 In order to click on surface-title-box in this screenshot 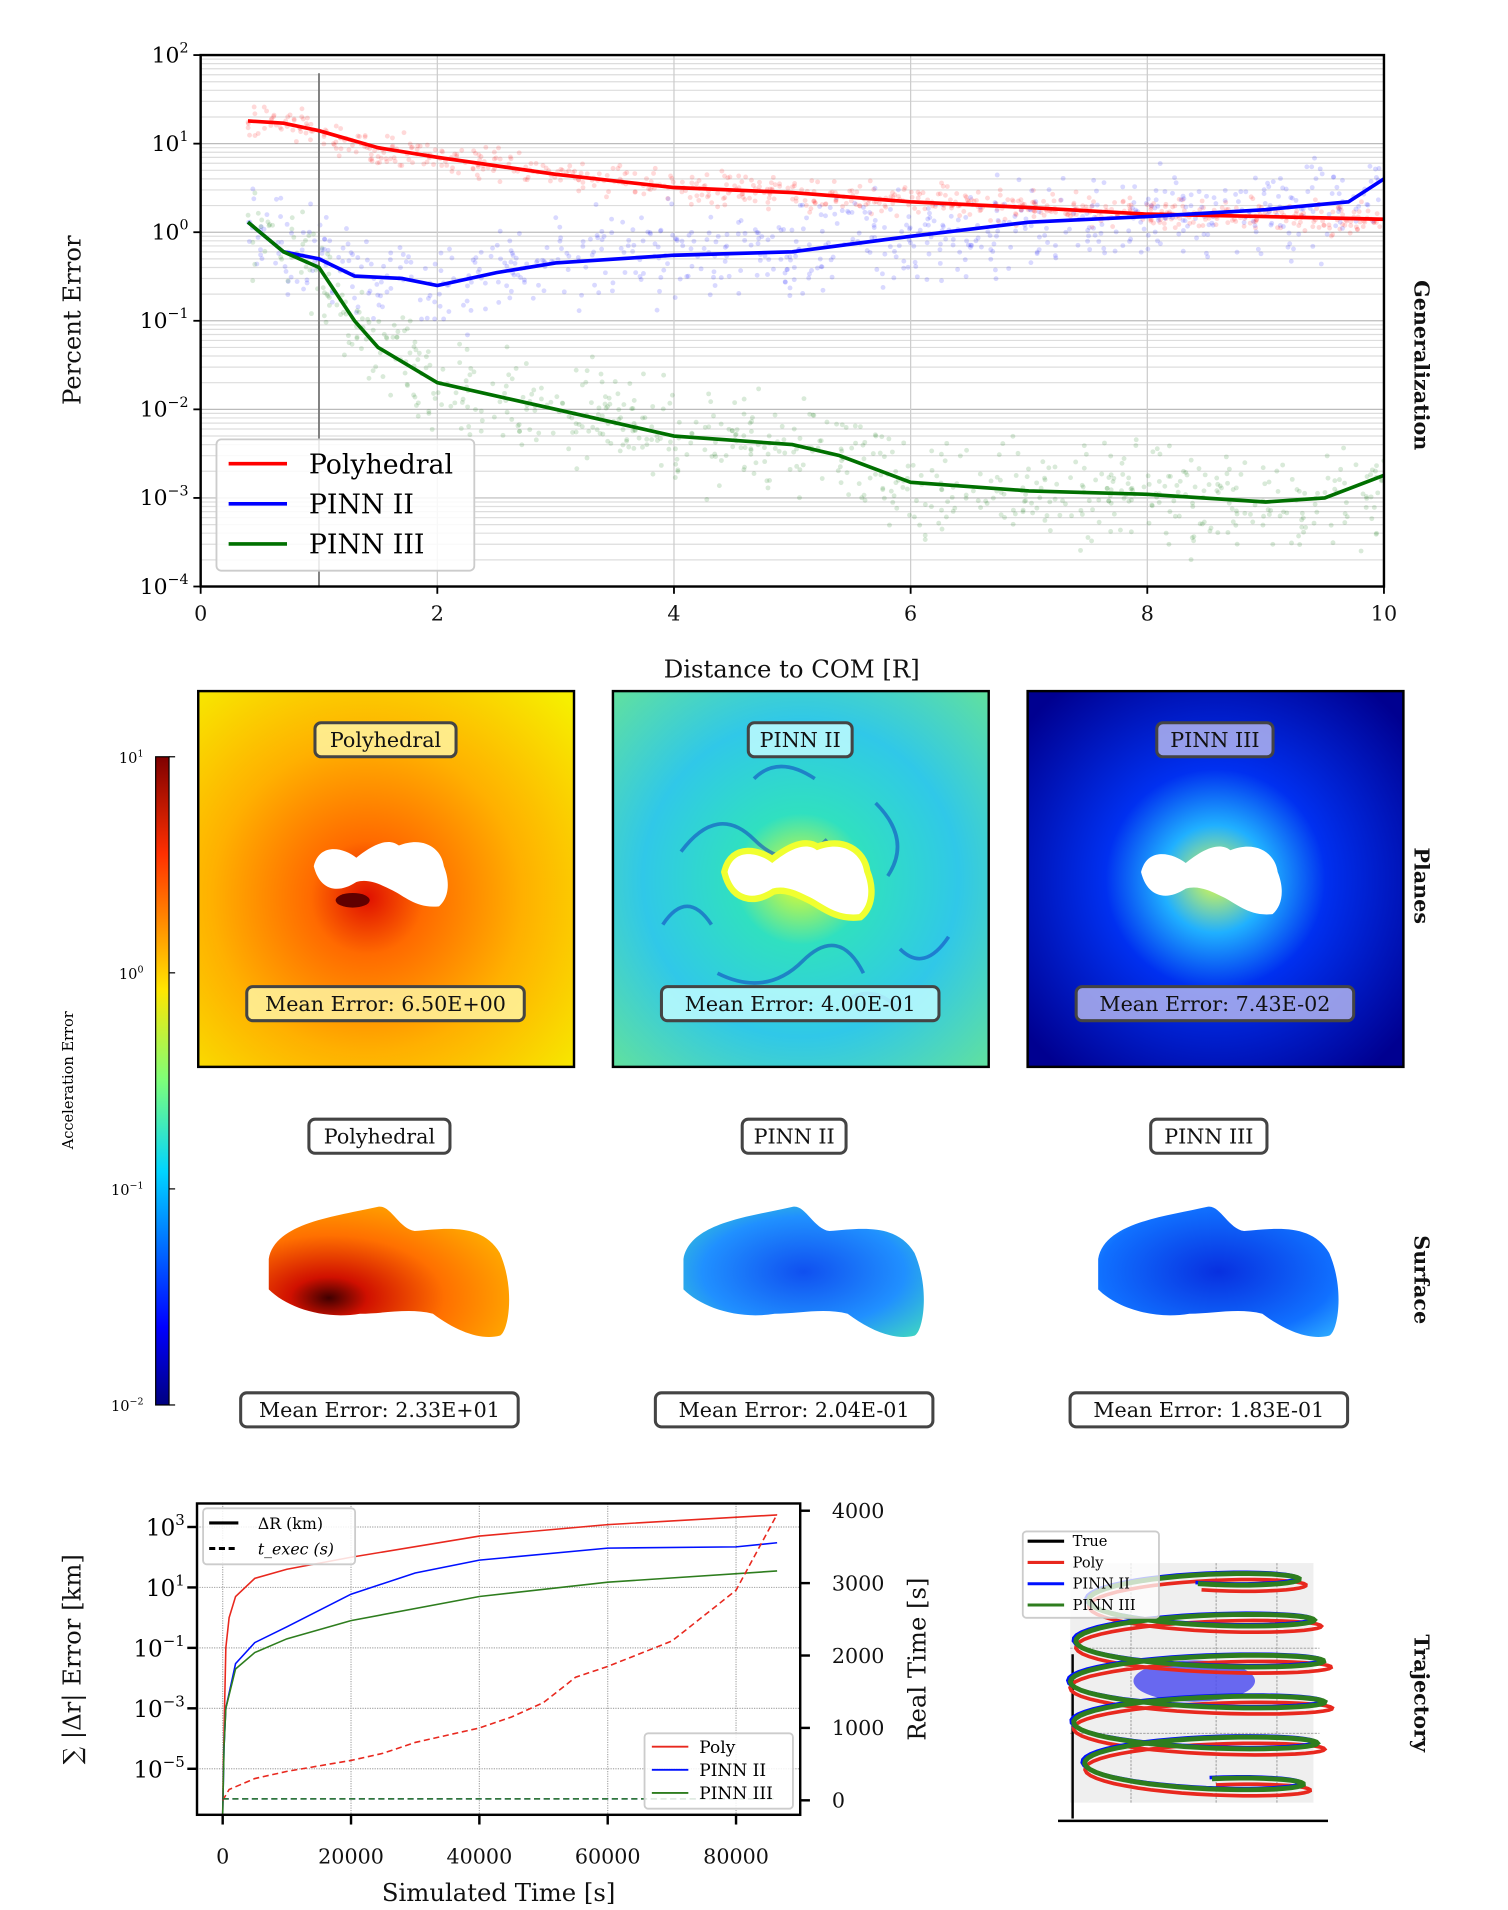, I will do `click(1209, 1136)`.